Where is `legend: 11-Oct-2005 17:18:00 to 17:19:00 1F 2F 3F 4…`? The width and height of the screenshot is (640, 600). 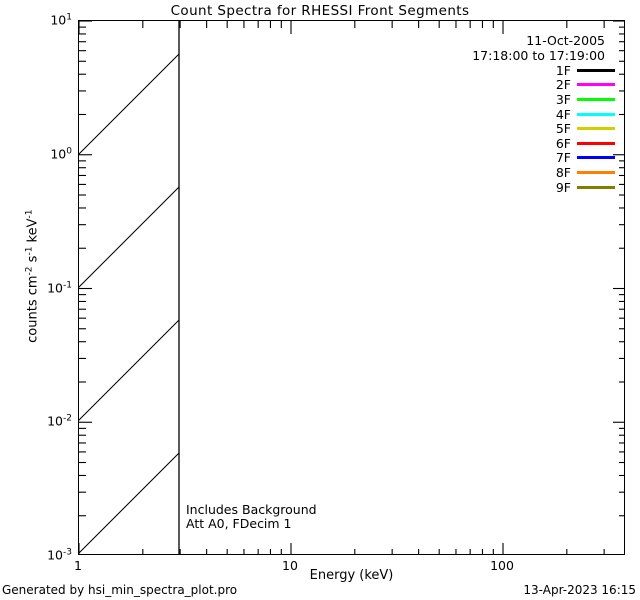
legend: 11-Oct-2005 17:18:00 to 17:19:00 1F 2F 3F 4… is located at coordinates (507, 114).